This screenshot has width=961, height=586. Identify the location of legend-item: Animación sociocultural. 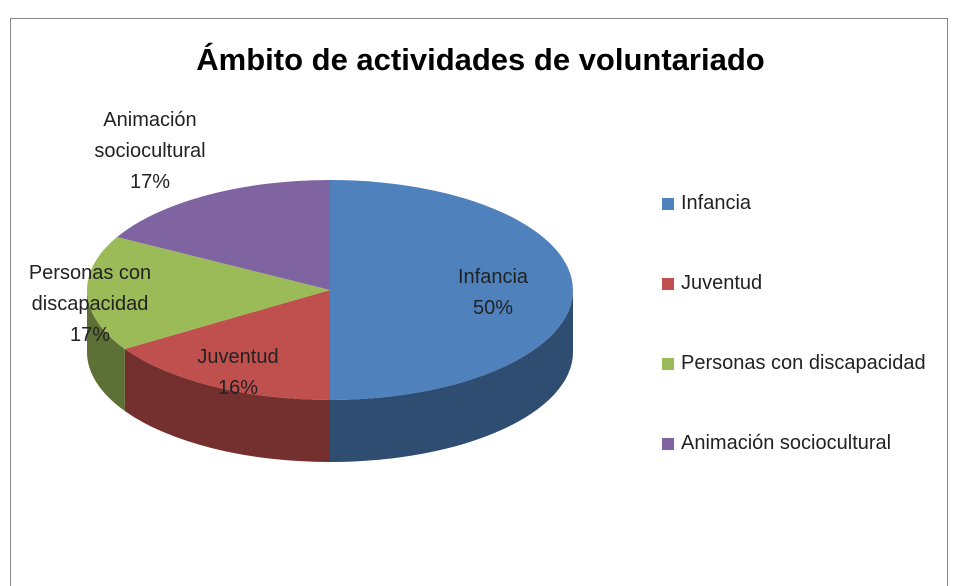
(776, 443).